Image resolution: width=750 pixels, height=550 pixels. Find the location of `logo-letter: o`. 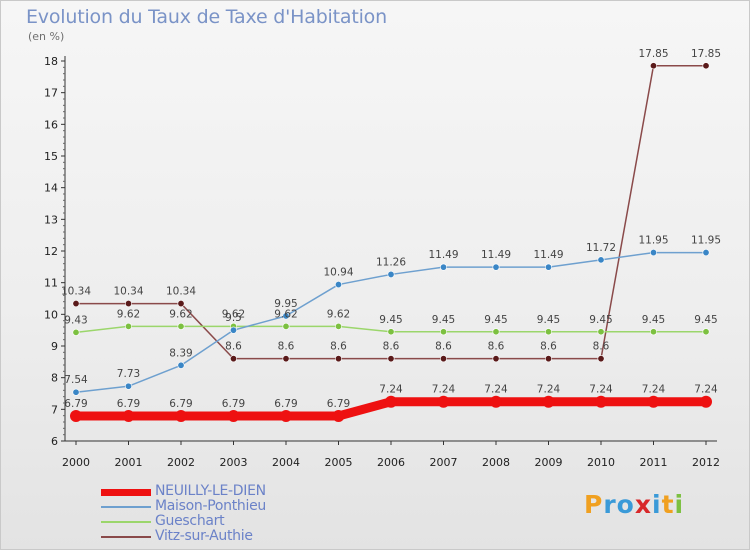

logo-letter: o is located at coordinates (625, 504).